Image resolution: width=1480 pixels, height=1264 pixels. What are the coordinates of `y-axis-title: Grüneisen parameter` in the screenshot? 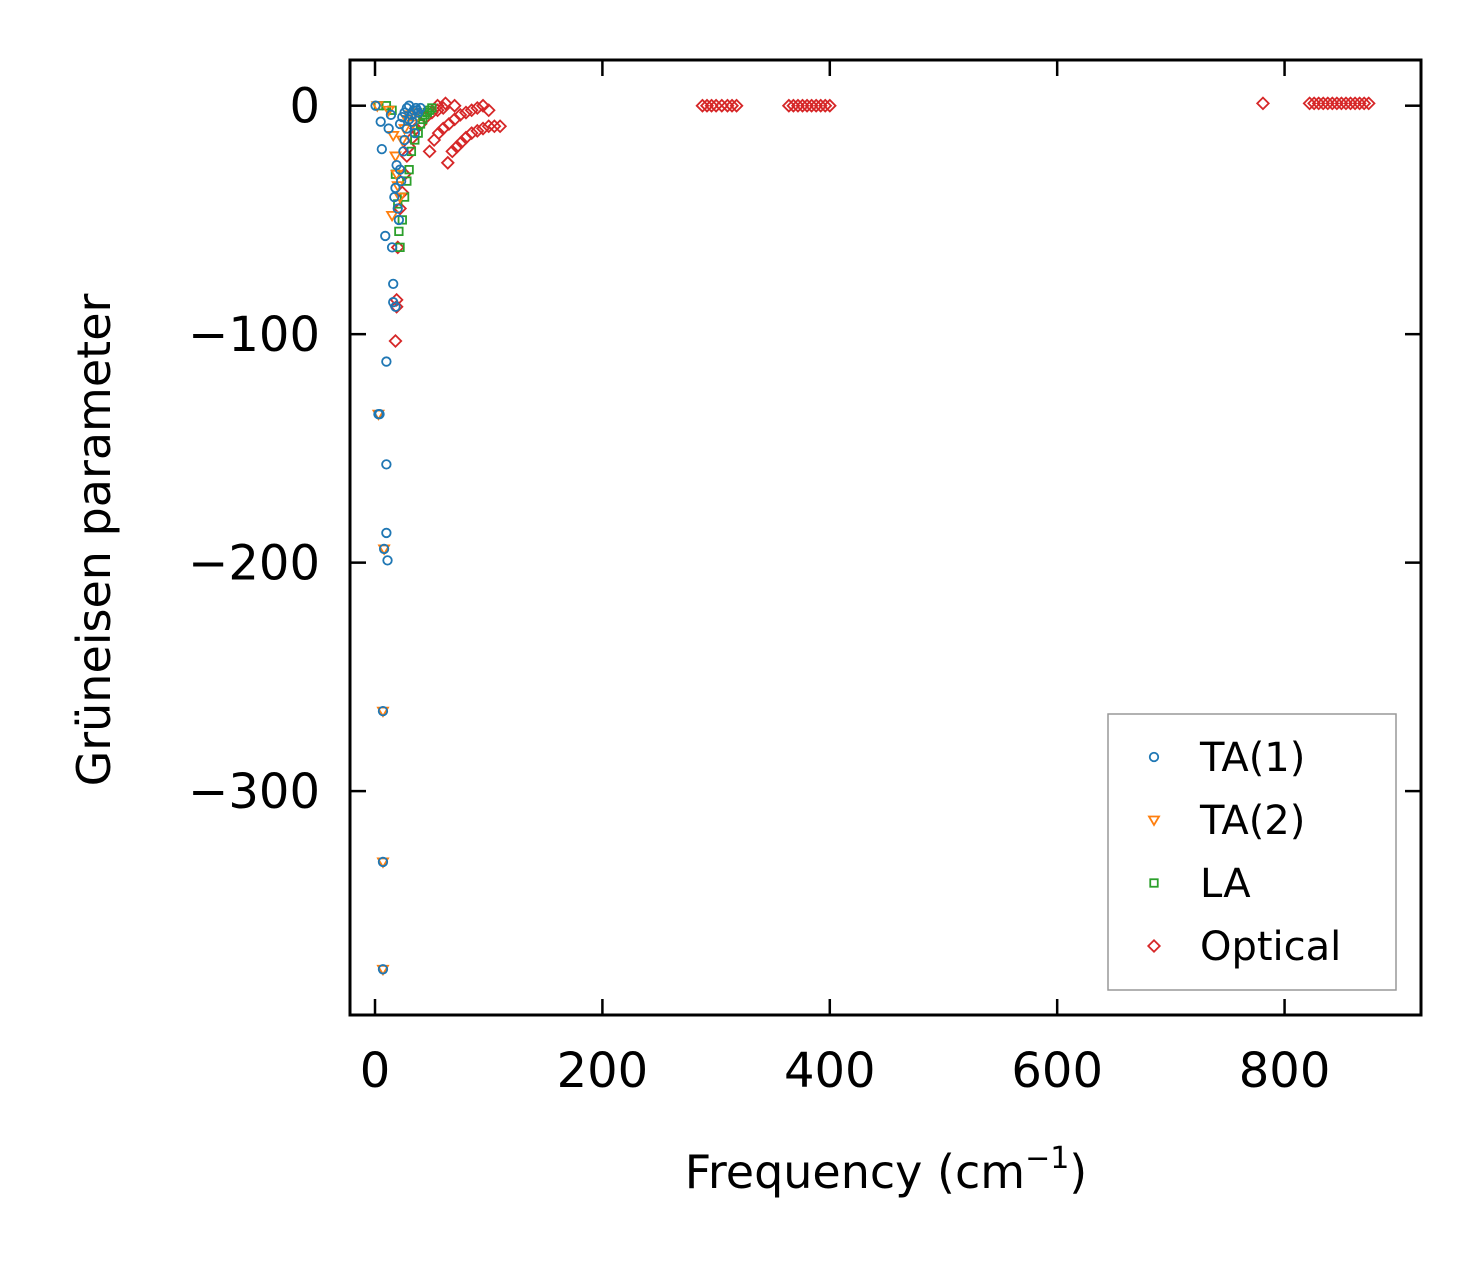 It's located at (94, 539).